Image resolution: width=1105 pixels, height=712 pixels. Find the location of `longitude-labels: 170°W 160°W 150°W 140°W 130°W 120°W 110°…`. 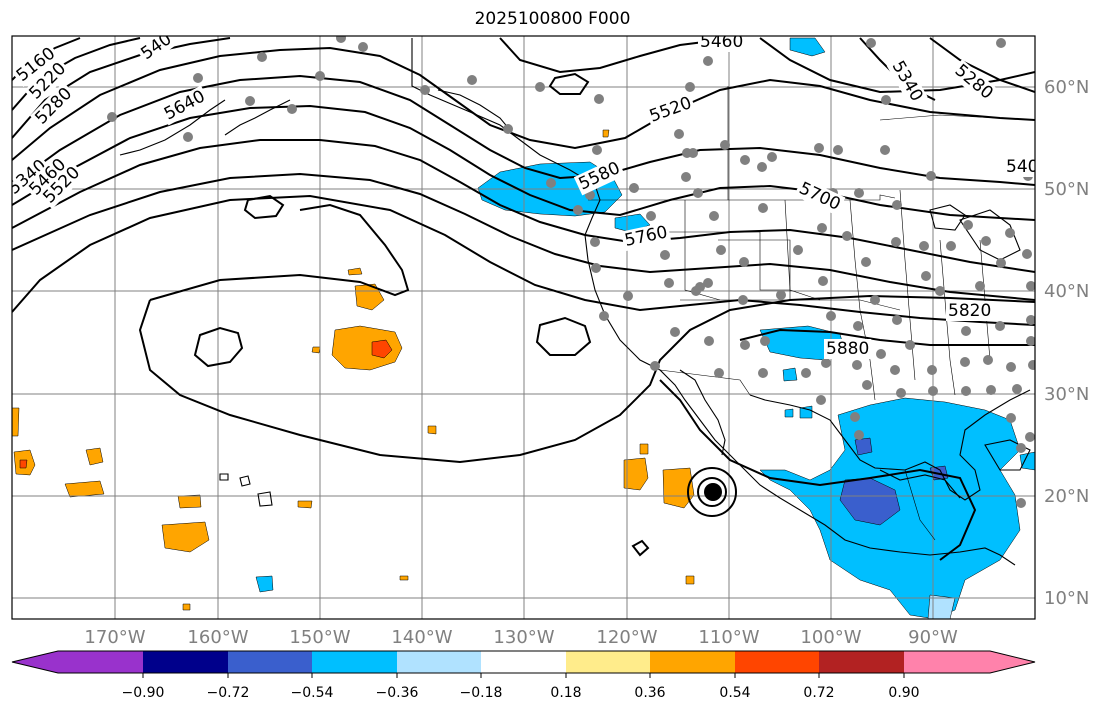

longitude-labels: 170°W 160°W 150°W 140°W 130°W 120°W 110°… is located at coordinates (521, 637).